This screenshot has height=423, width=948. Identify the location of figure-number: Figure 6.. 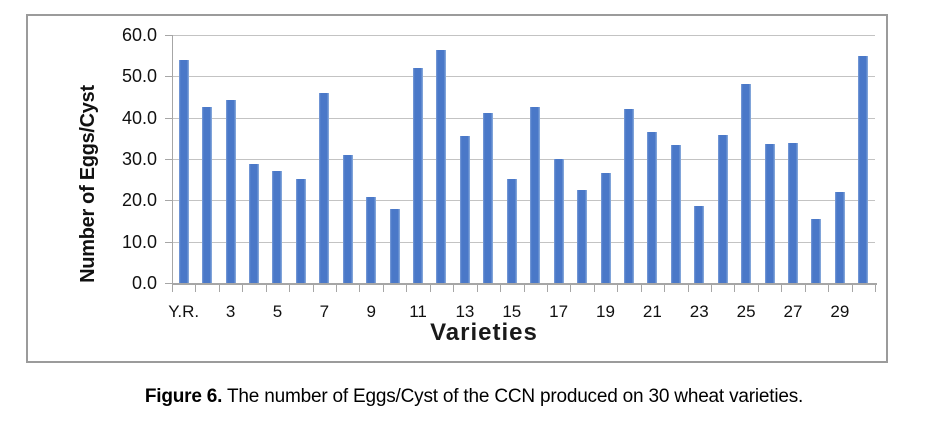
(183, 396).